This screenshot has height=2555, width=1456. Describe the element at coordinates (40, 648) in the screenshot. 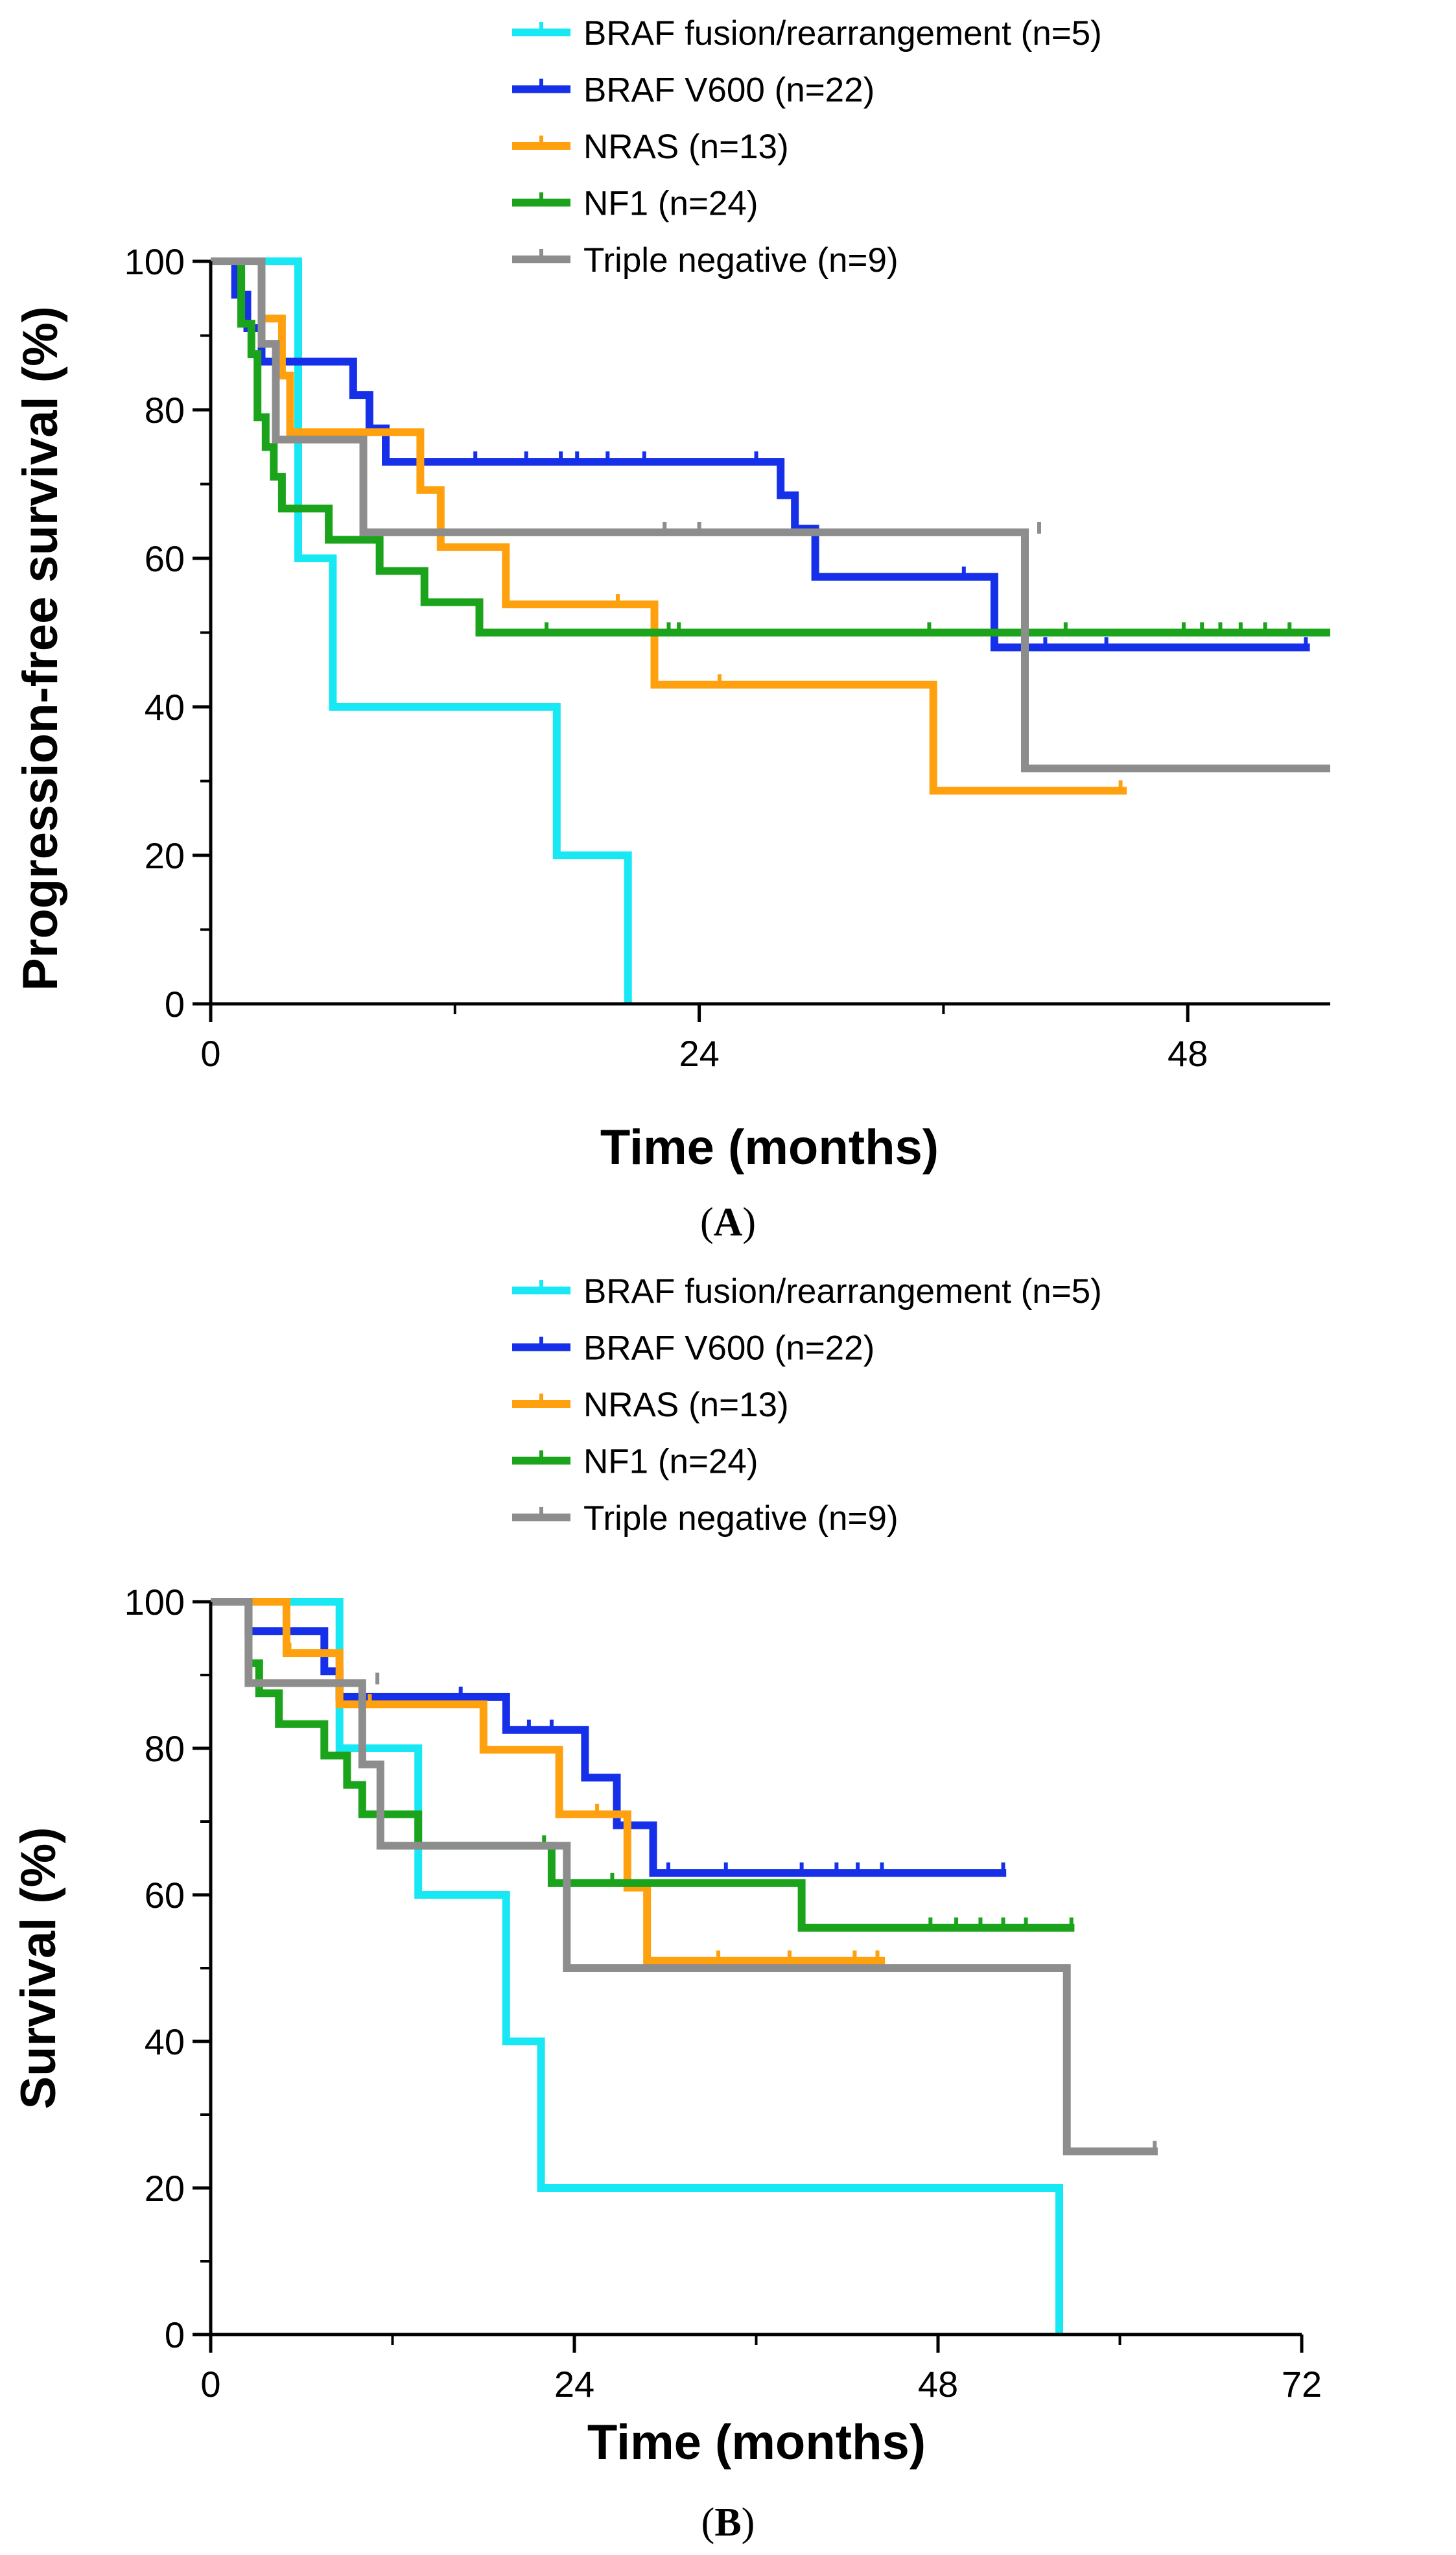

I see `y-axis-label: Progression-free survival (%)` at that location.